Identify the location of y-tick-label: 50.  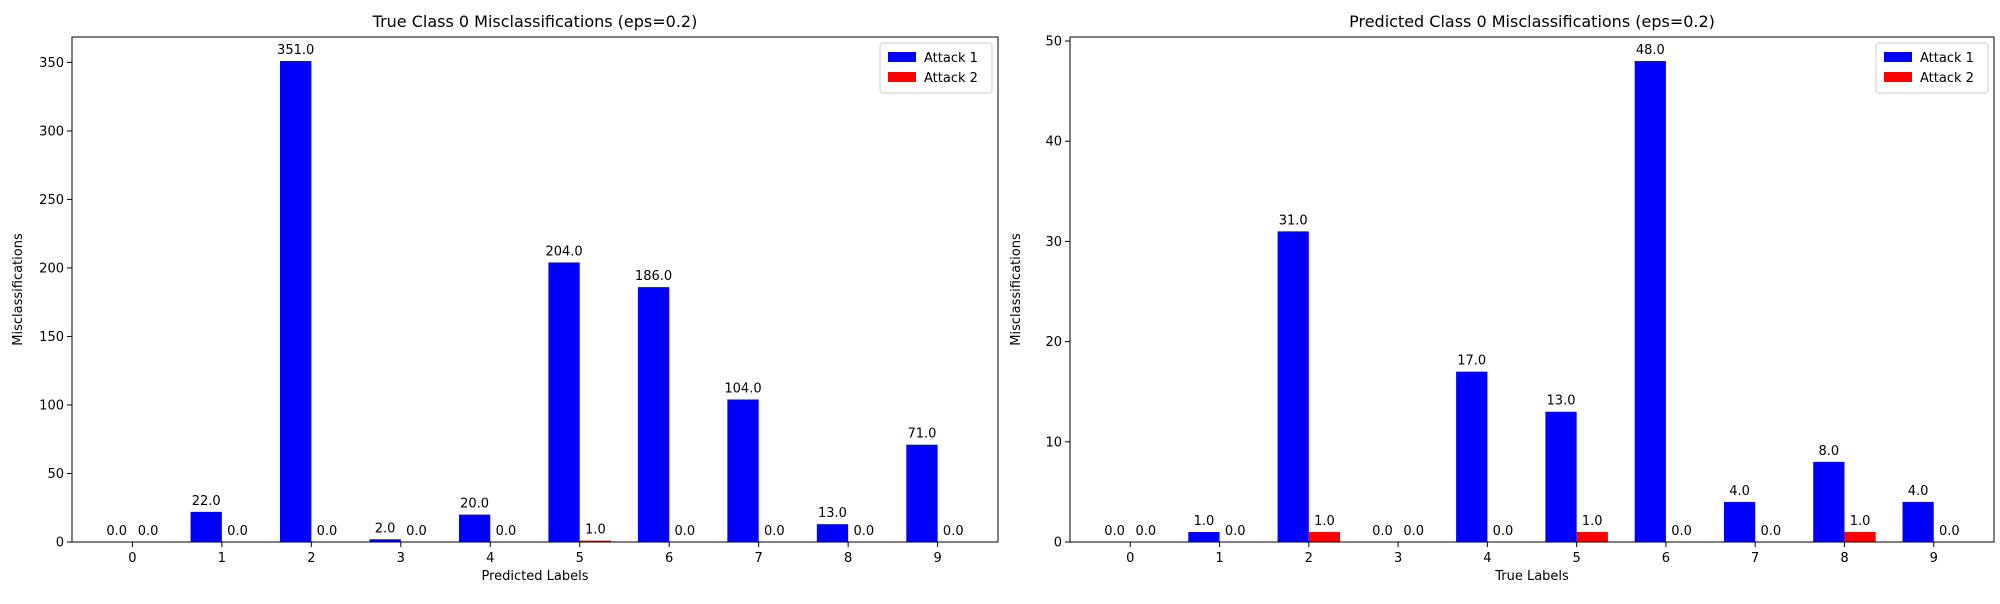
(55, 474).